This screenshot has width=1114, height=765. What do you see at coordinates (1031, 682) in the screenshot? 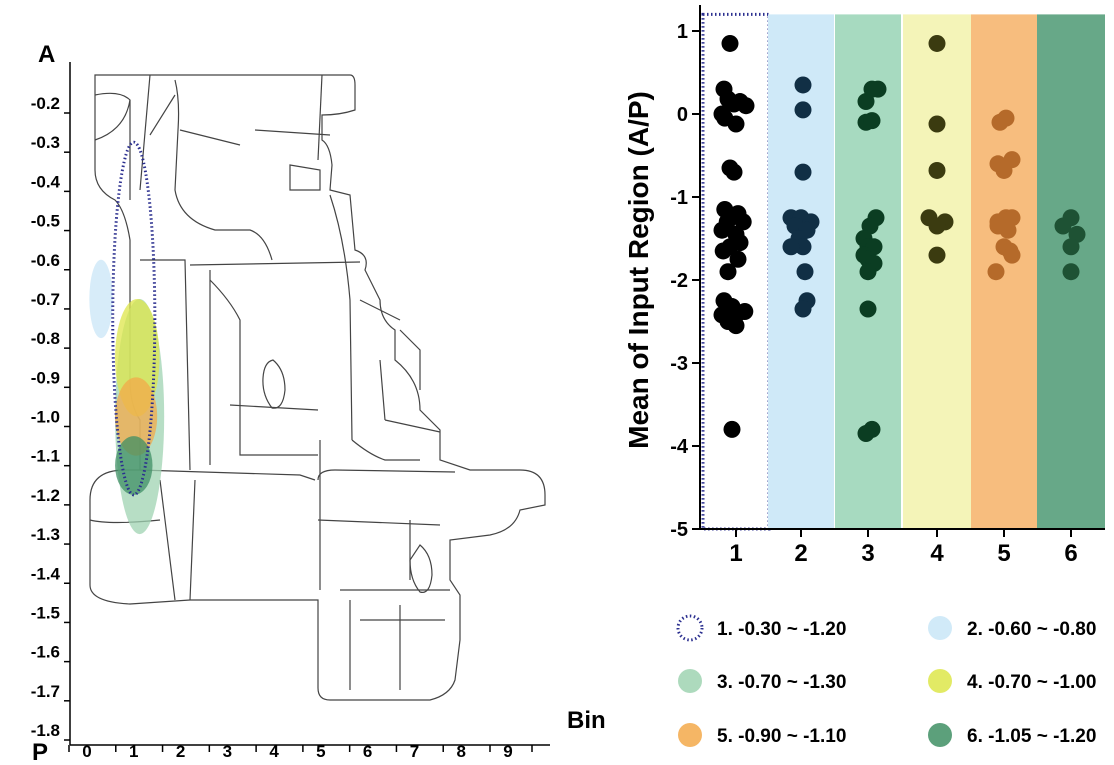
I see `legend-label-4: 4. -0.70 ~ -1.00` at bounding box center [1031, 682].